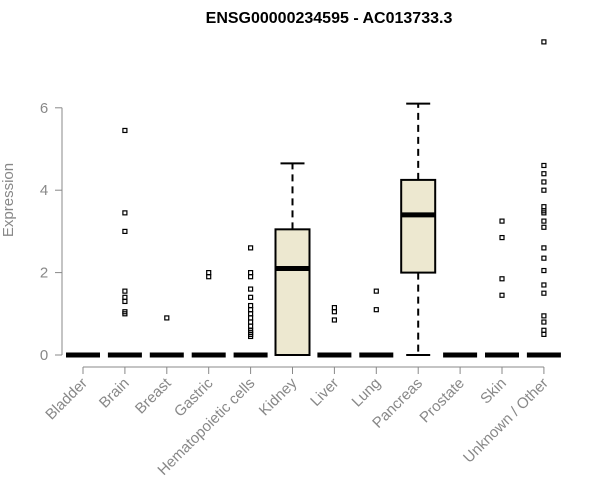 The height and width of the screenshot is (500, 600). I want to click on y-tick-label: 6, so click(44, 108).